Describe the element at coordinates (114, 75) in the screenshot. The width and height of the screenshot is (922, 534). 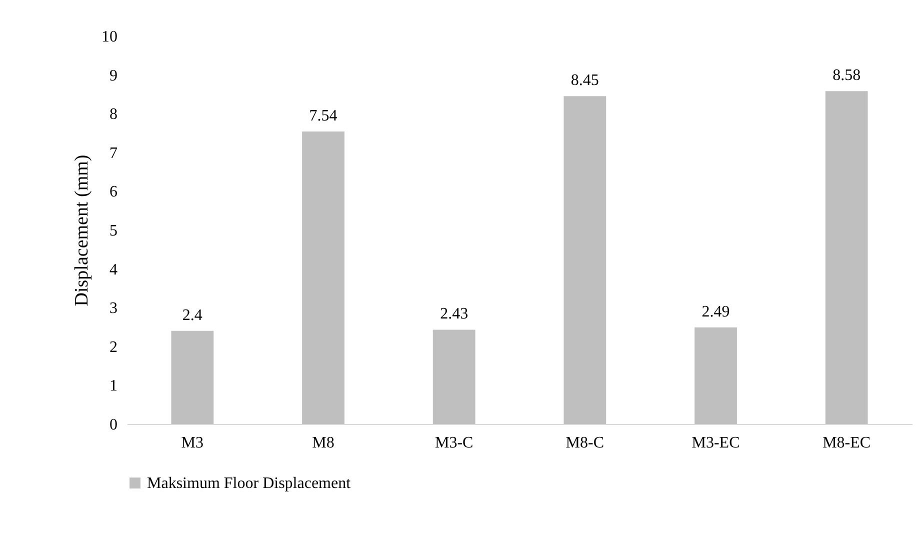
I see `y-tick-label: 9` at that location.